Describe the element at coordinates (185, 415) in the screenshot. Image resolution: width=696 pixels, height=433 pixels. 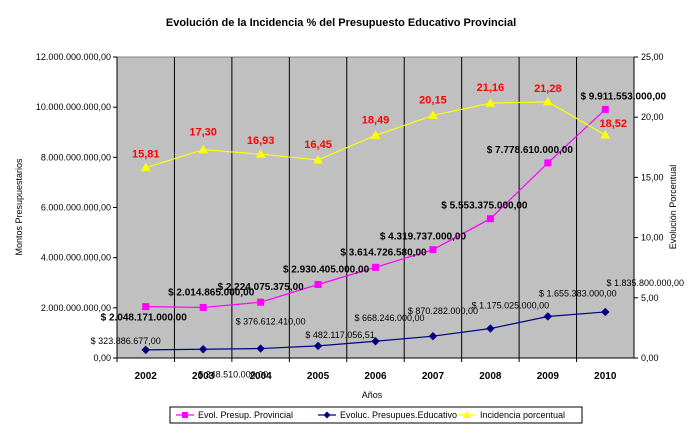
I see `legend-marker-evol-presup-provincial` at that location.